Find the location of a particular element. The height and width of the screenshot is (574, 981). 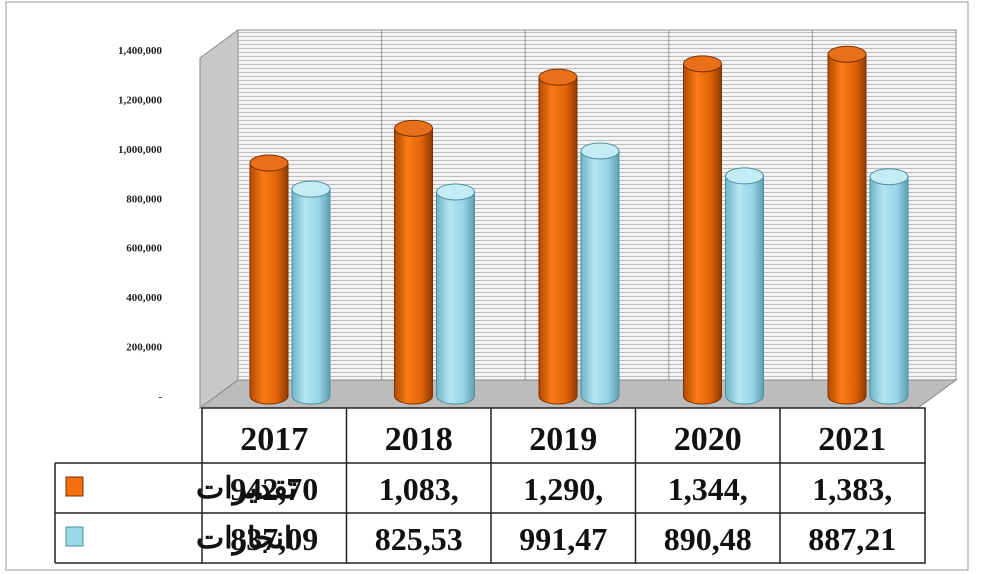

bar-2020-achievements is located at coordinates (744, 286).